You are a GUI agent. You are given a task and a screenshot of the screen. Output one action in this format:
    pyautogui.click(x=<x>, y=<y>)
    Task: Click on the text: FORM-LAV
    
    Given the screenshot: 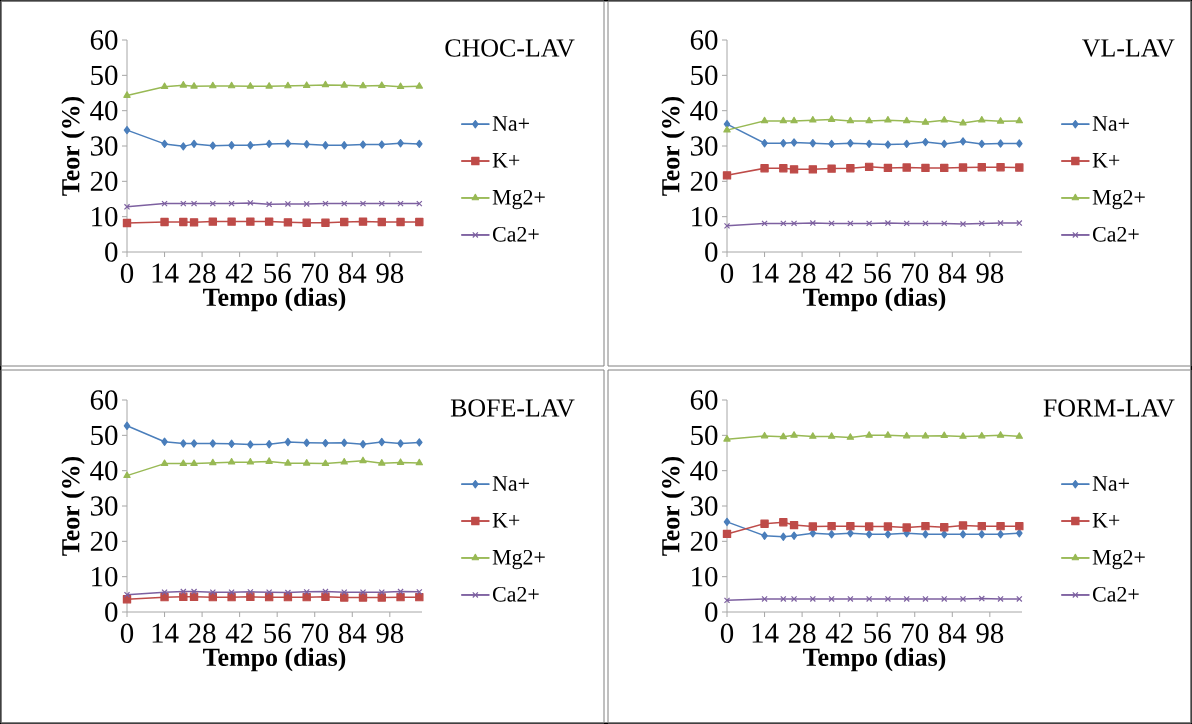 What is the action you would take?
    pyautogui.click(x=1109, y=408)
    